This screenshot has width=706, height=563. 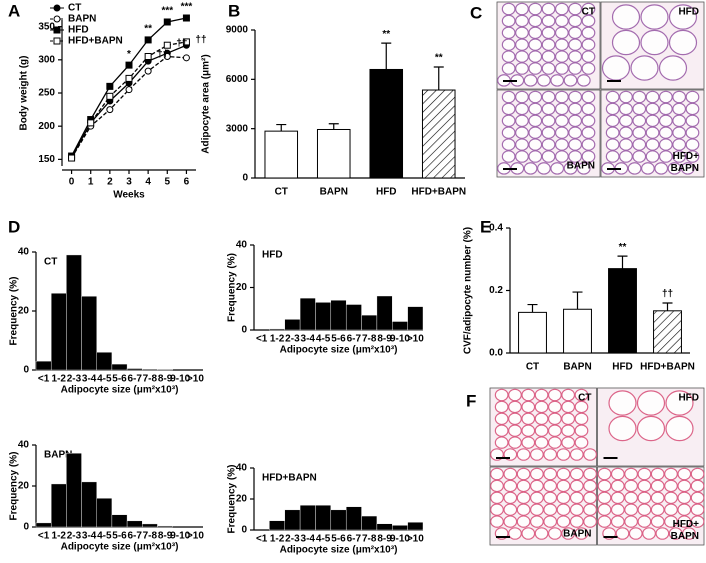 I want to click on y-axis-label: Frequency (%), so click(x=232, y=499).